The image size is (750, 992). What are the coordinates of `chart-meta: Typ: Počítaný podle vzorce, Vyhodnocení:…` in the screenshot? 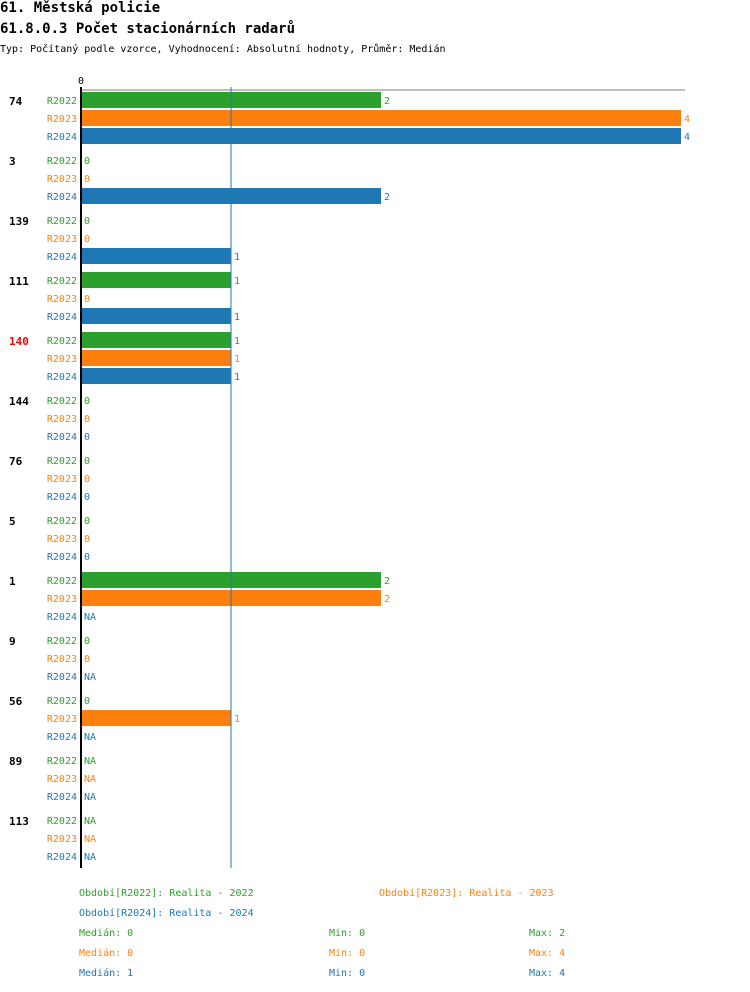 It's located at (223, 49).